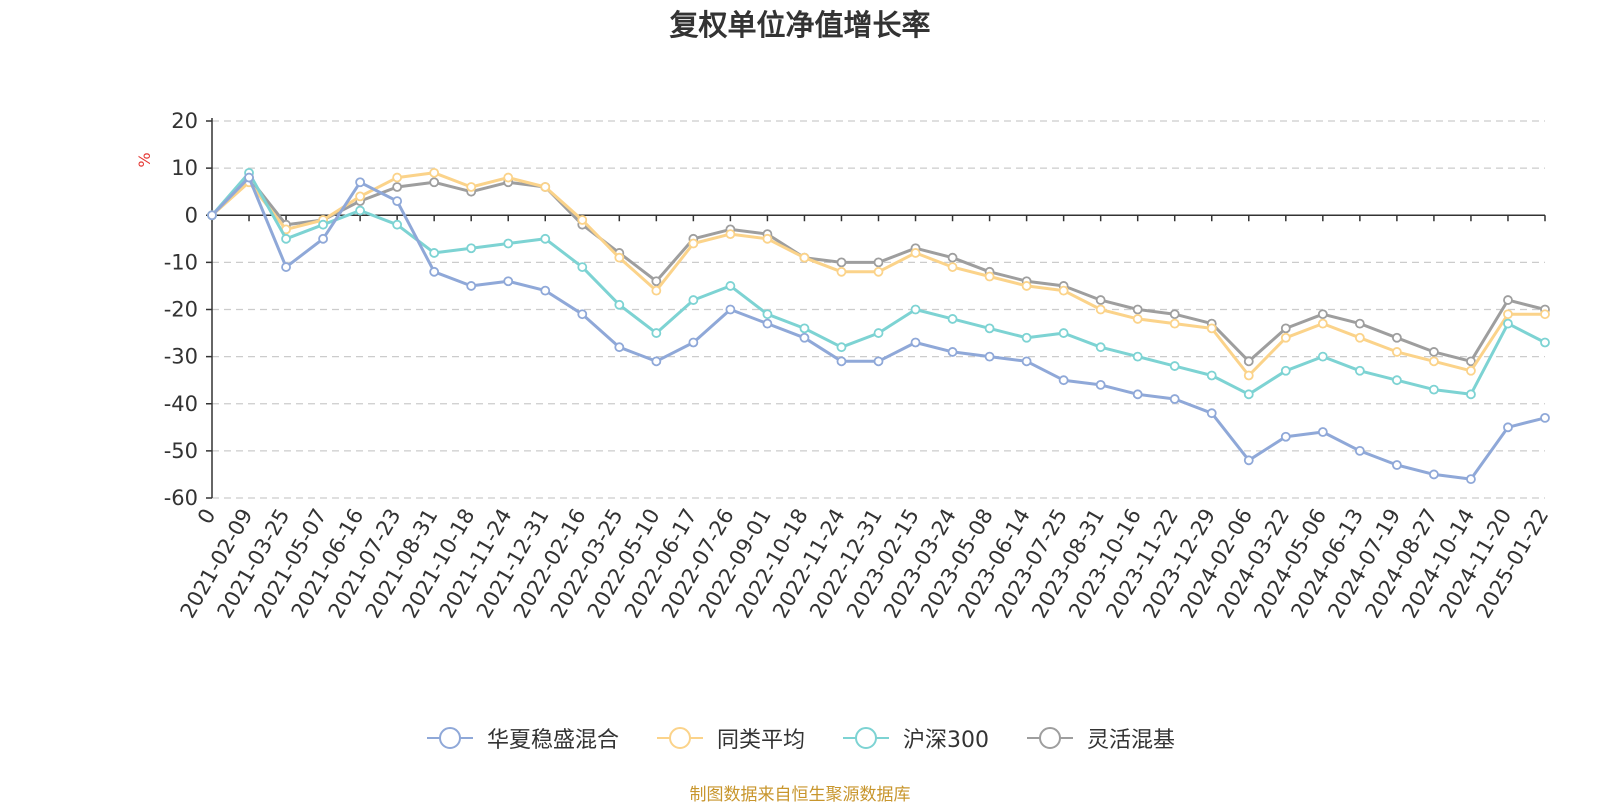  Describe the element at coordinates (730, 738) in the screenshot. I see `legend-item-series-2: 同类平均` at that location.